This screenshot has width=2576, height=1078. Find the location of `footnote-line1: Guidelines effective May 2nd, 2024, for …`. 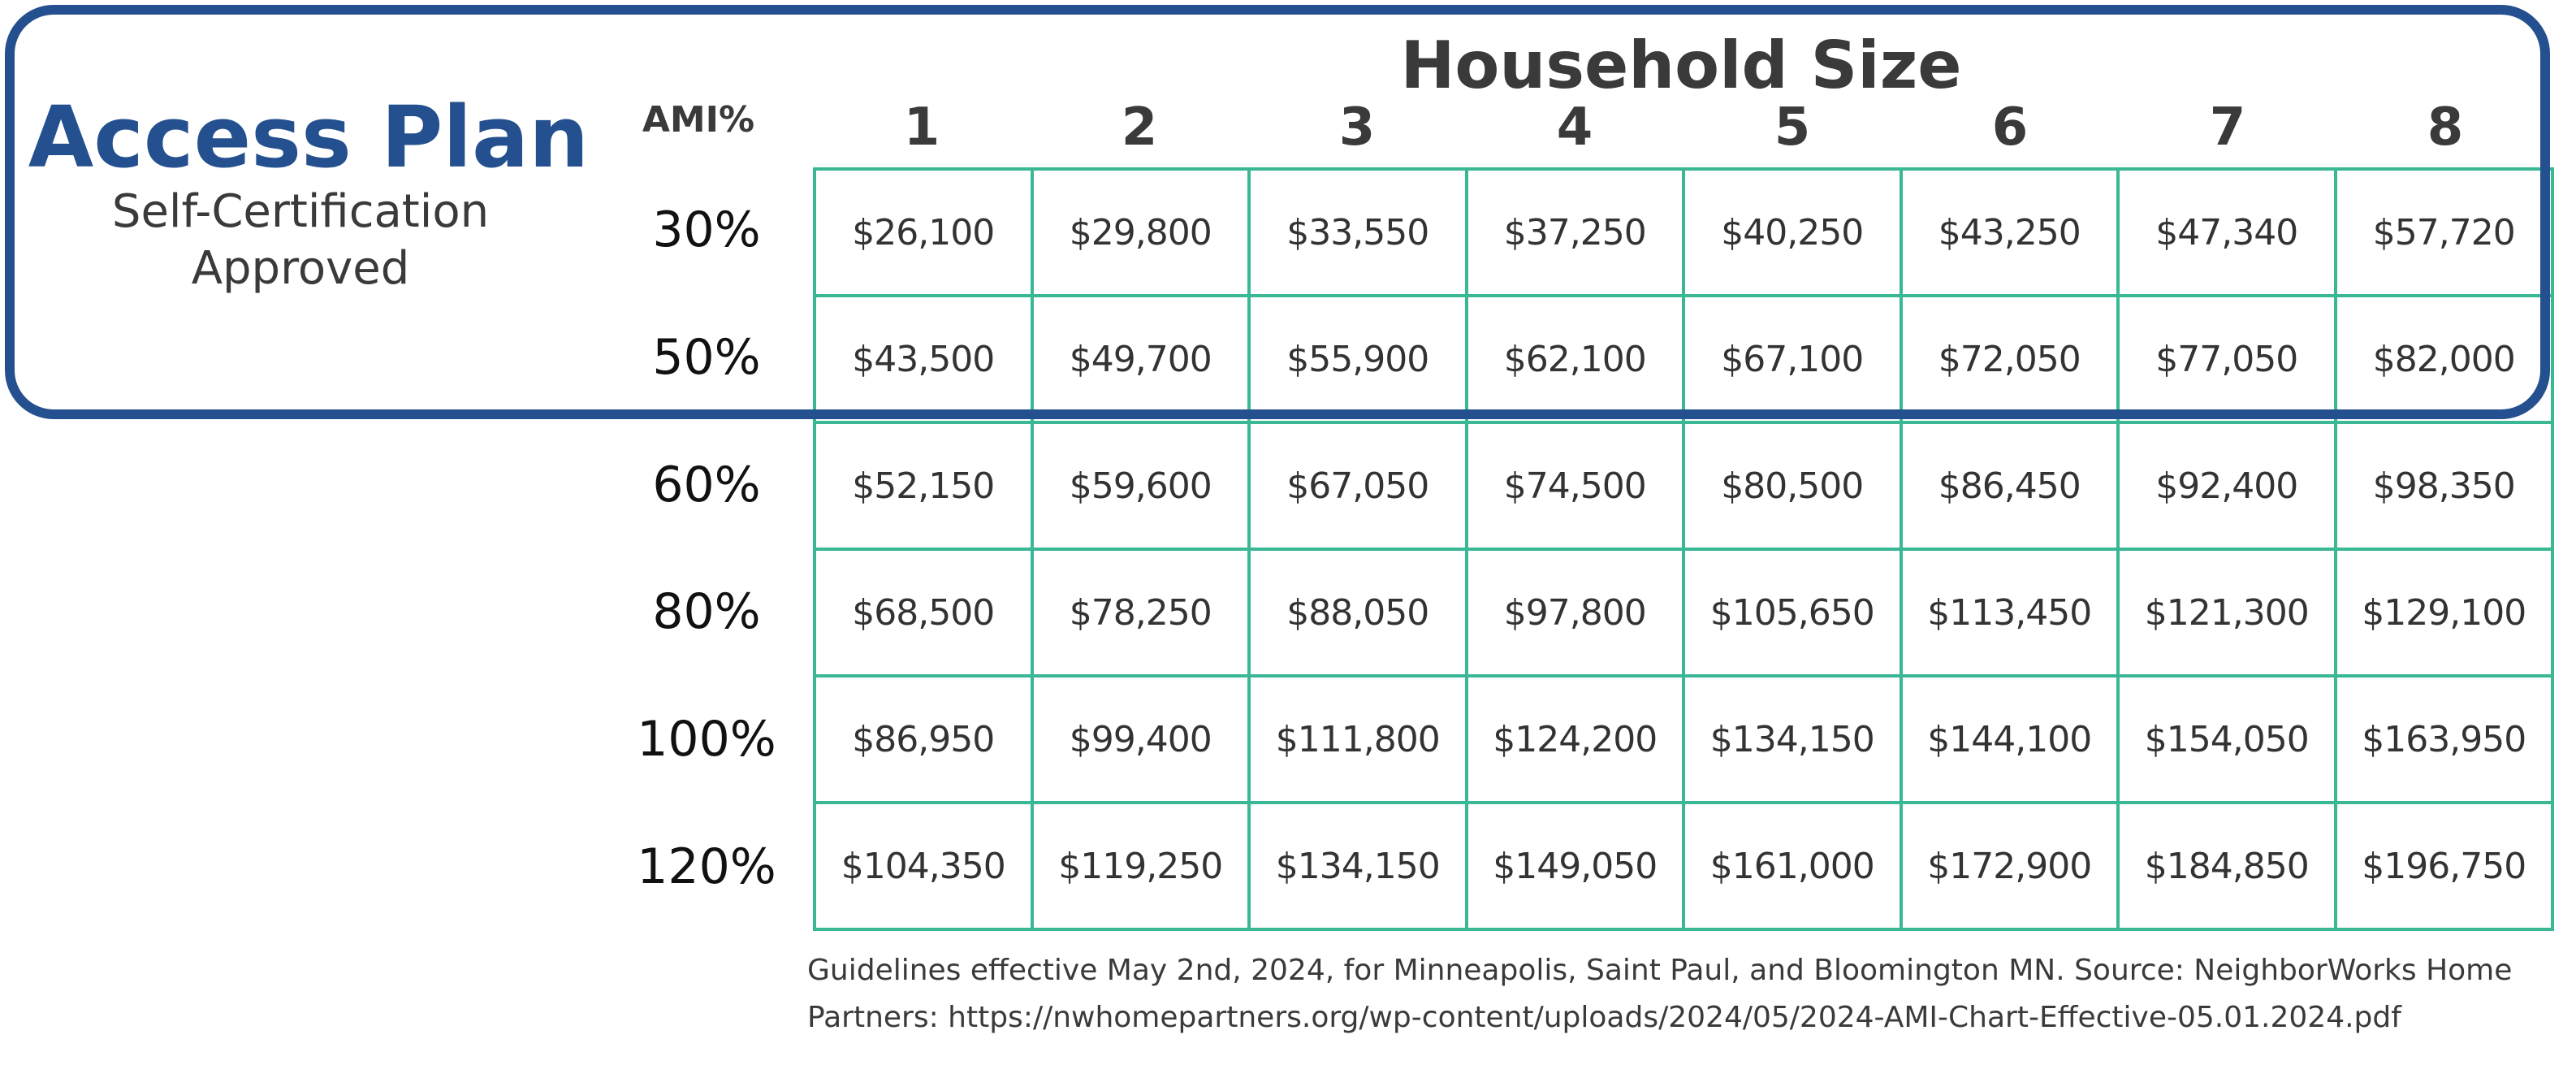

footnote-line1: Guidelines effective May 2nd, 2024, for … is located at coordinates (1660, 971).